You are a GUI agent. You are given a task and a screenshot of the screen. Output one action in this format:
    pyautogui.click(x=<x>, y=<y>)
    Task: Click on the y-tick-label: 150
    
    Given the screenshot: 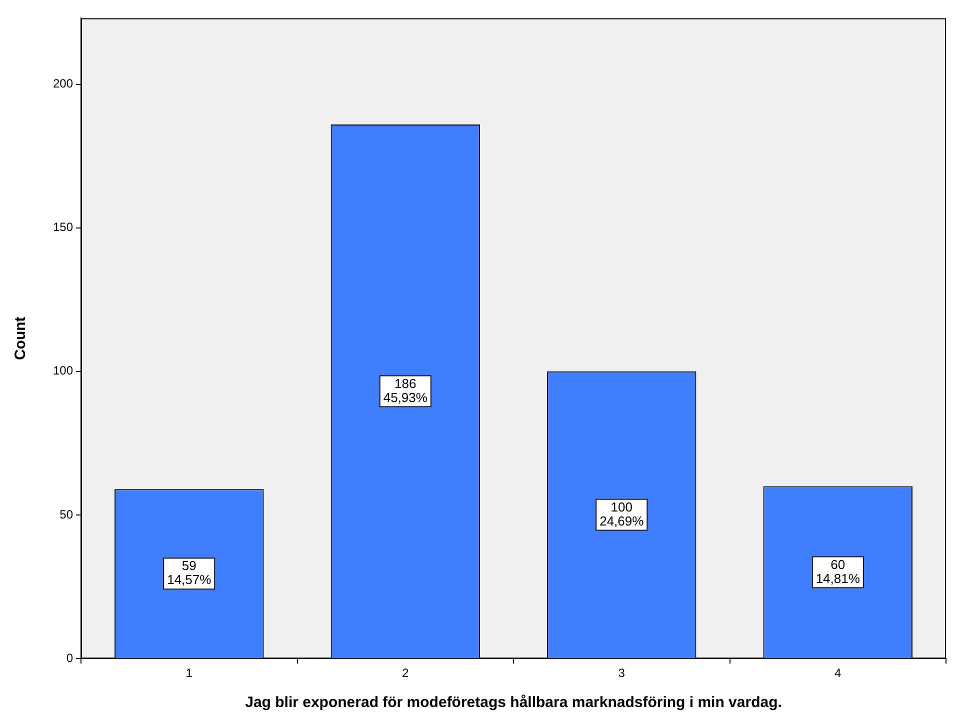 What is the action you would take?
    pyautogui.click(x=63, y=227)
    